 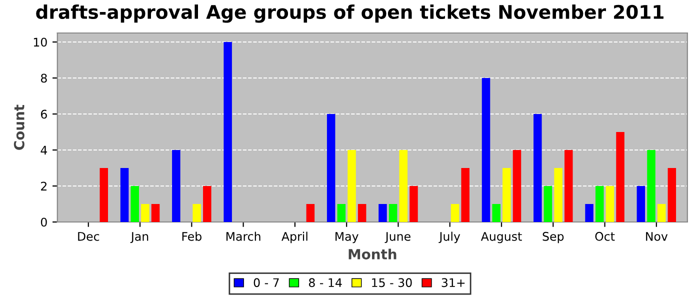 I want to click on x-tick-label: August, so click(x=501, y=238).